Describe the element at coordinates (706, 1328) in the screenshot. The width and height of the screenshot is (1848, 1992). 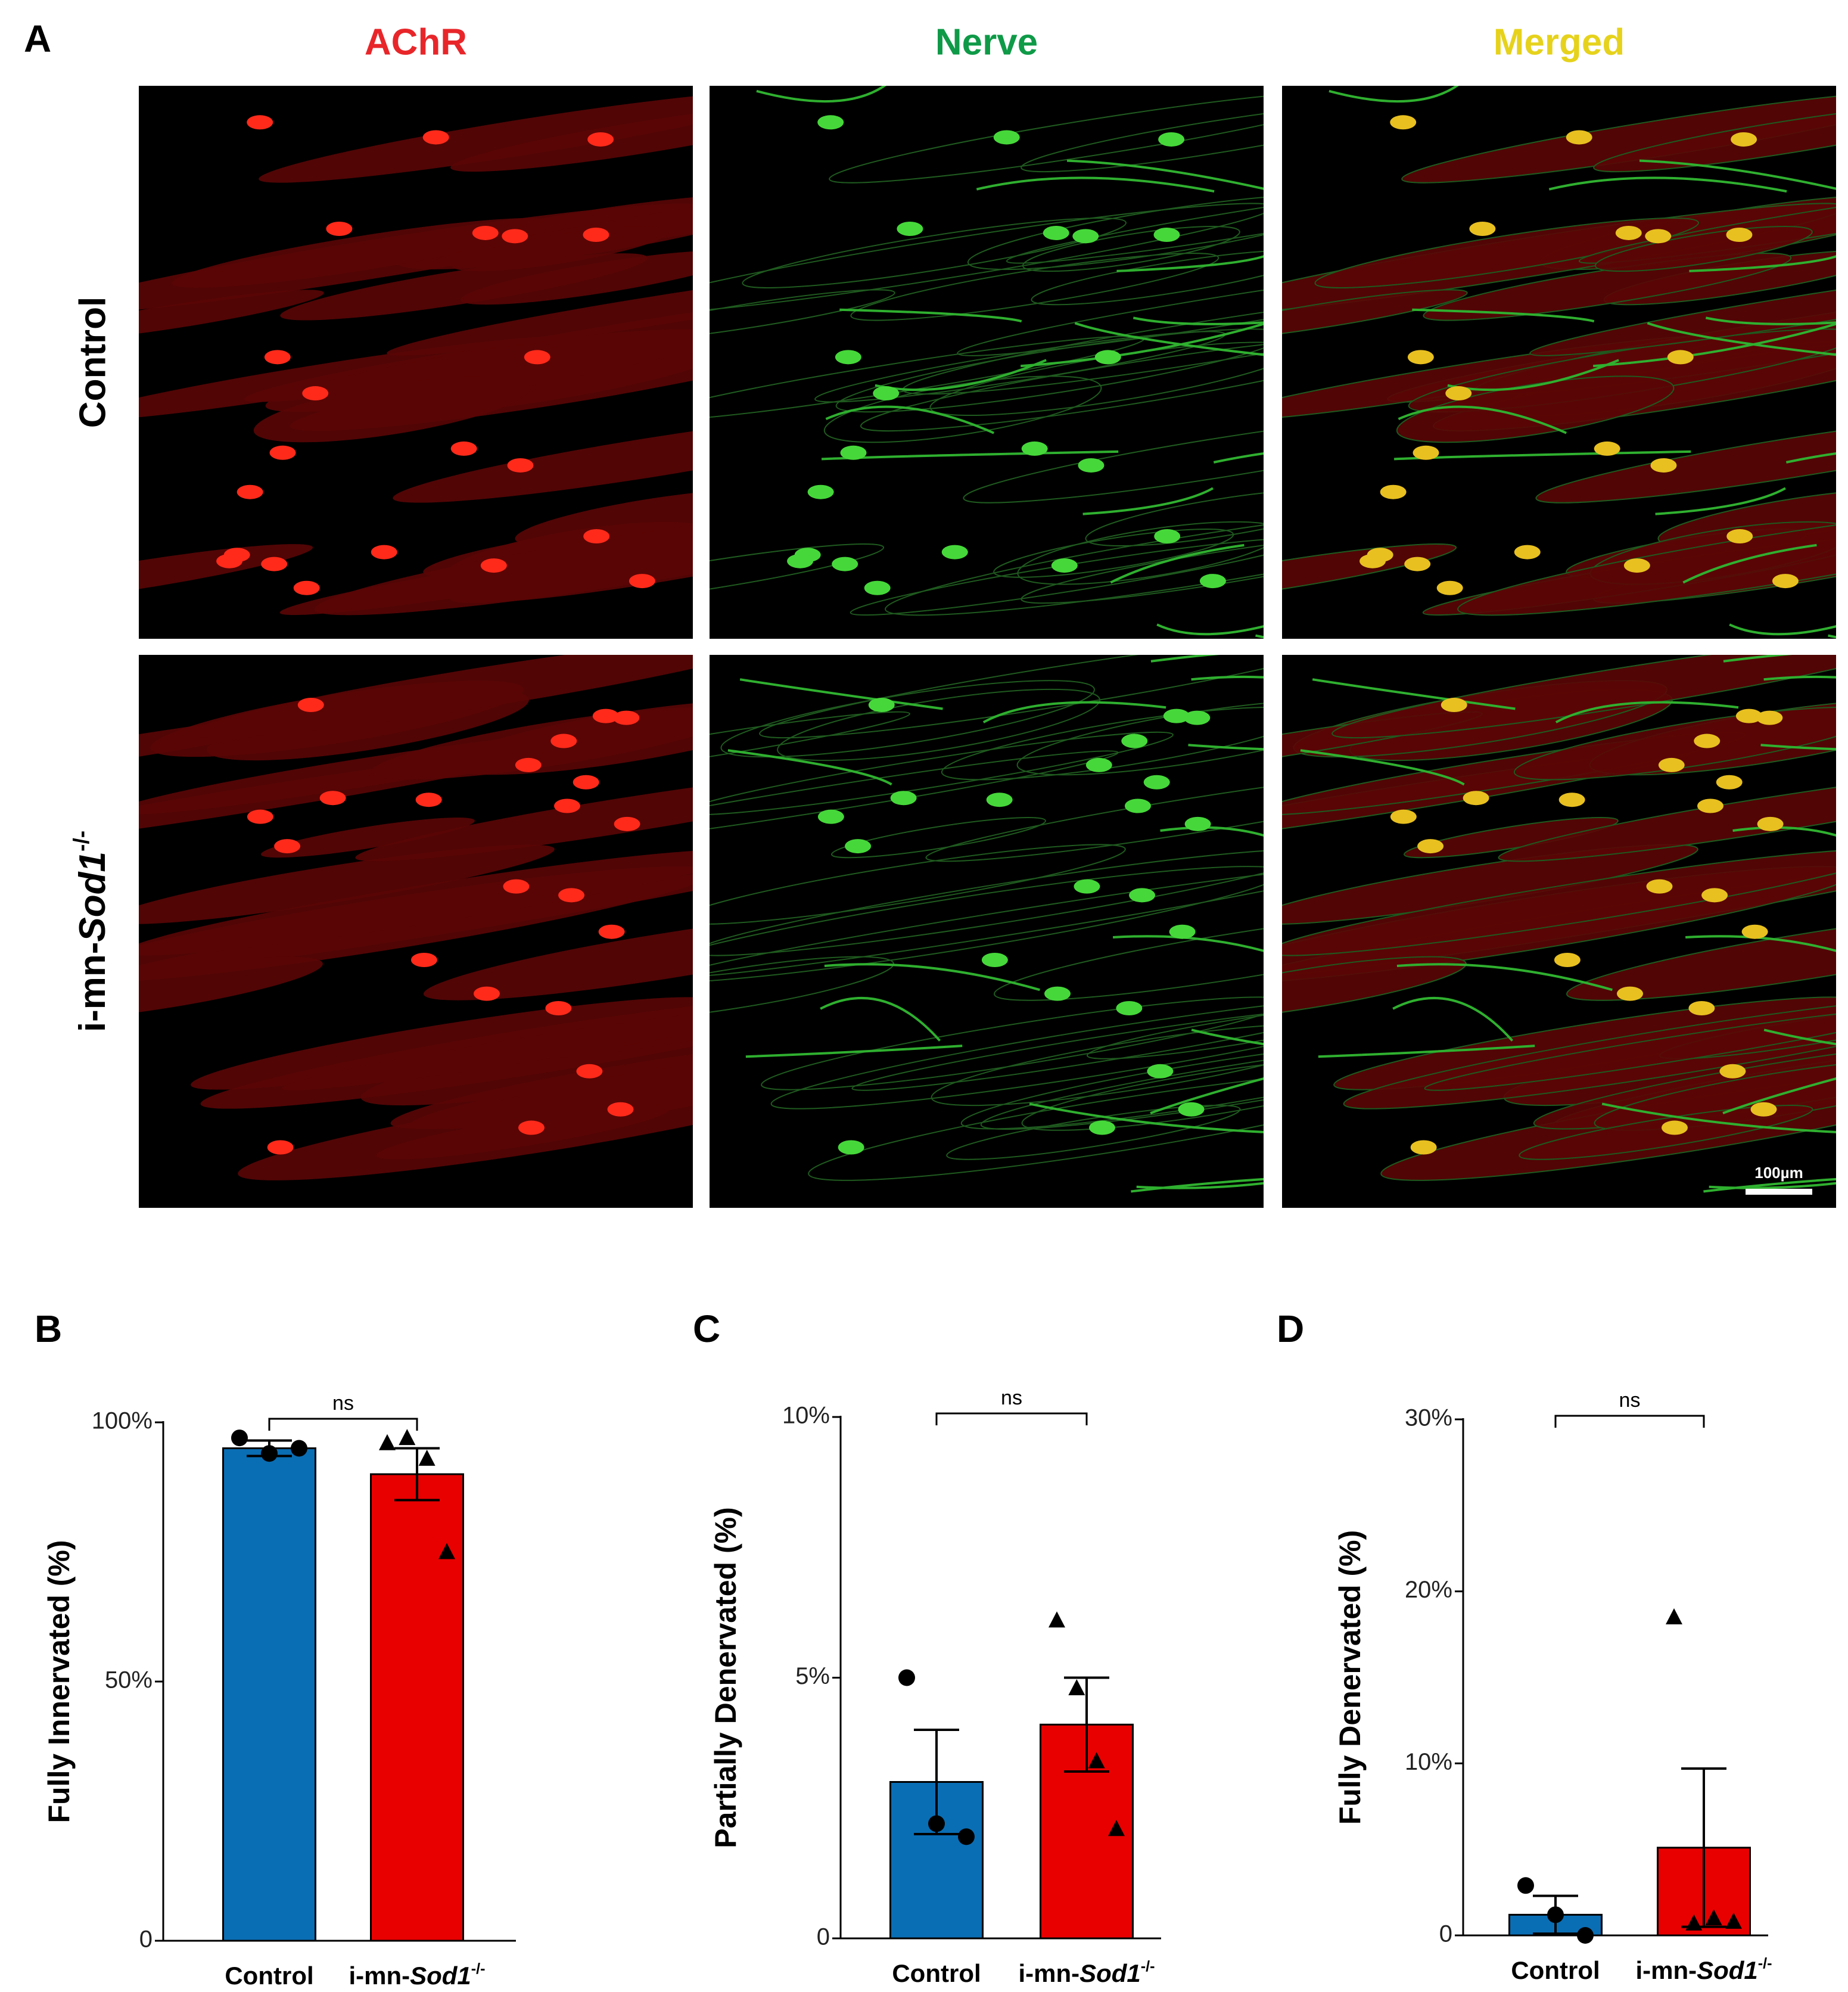
I see `panel-label: C` at that location.